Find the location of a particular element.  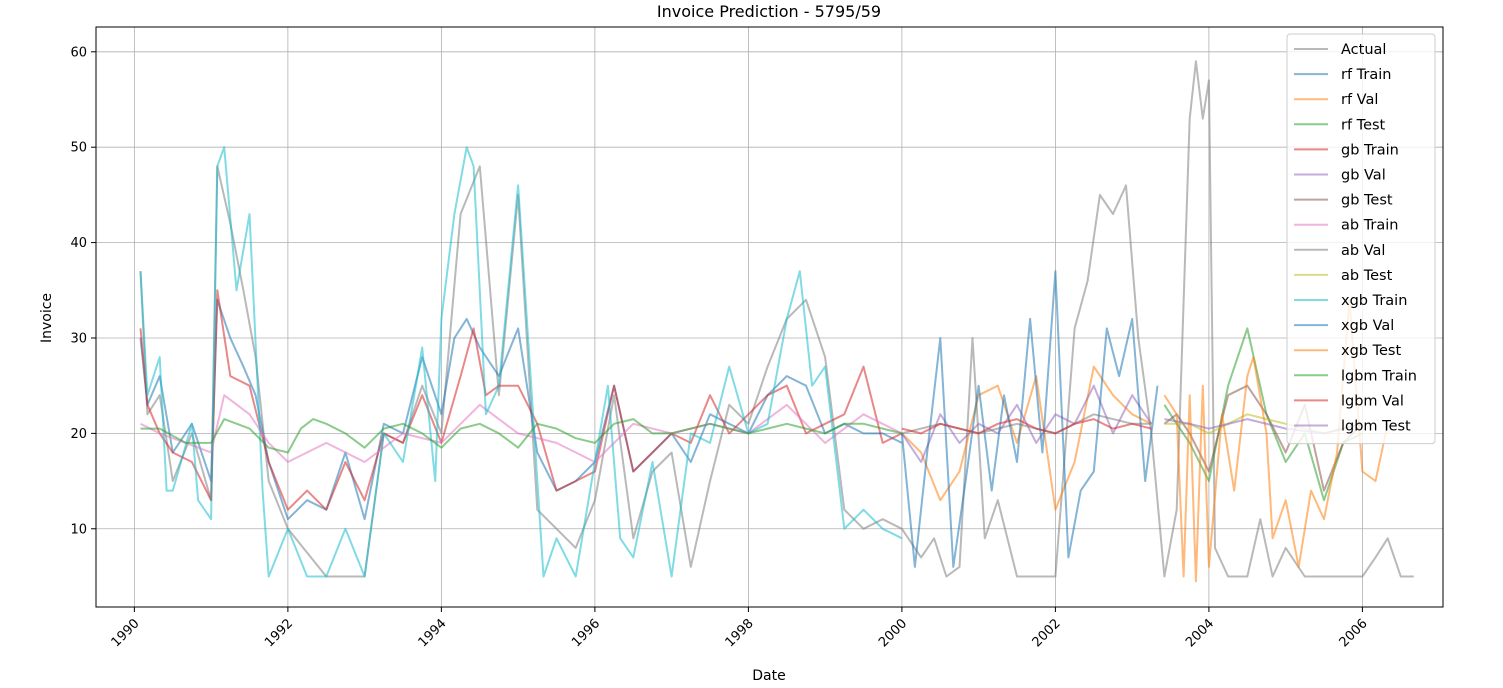

legend-label: xgb Test is located at coordinates (1371, 351).